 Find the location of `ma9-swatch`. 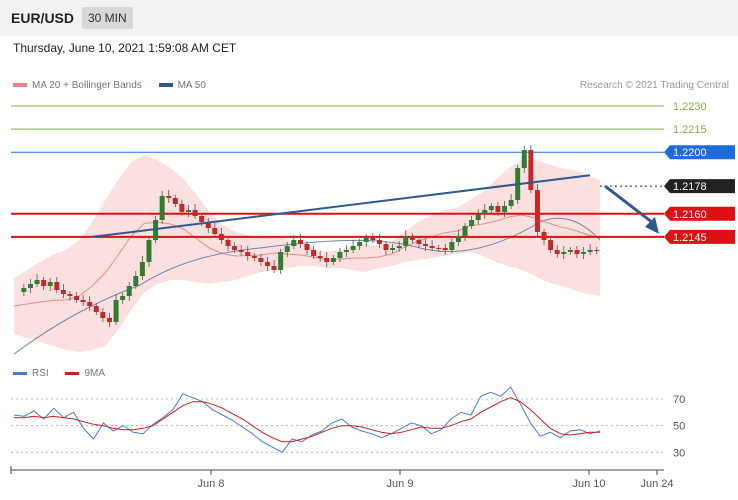

ma9-swatch is located at coordinates (72, 373).